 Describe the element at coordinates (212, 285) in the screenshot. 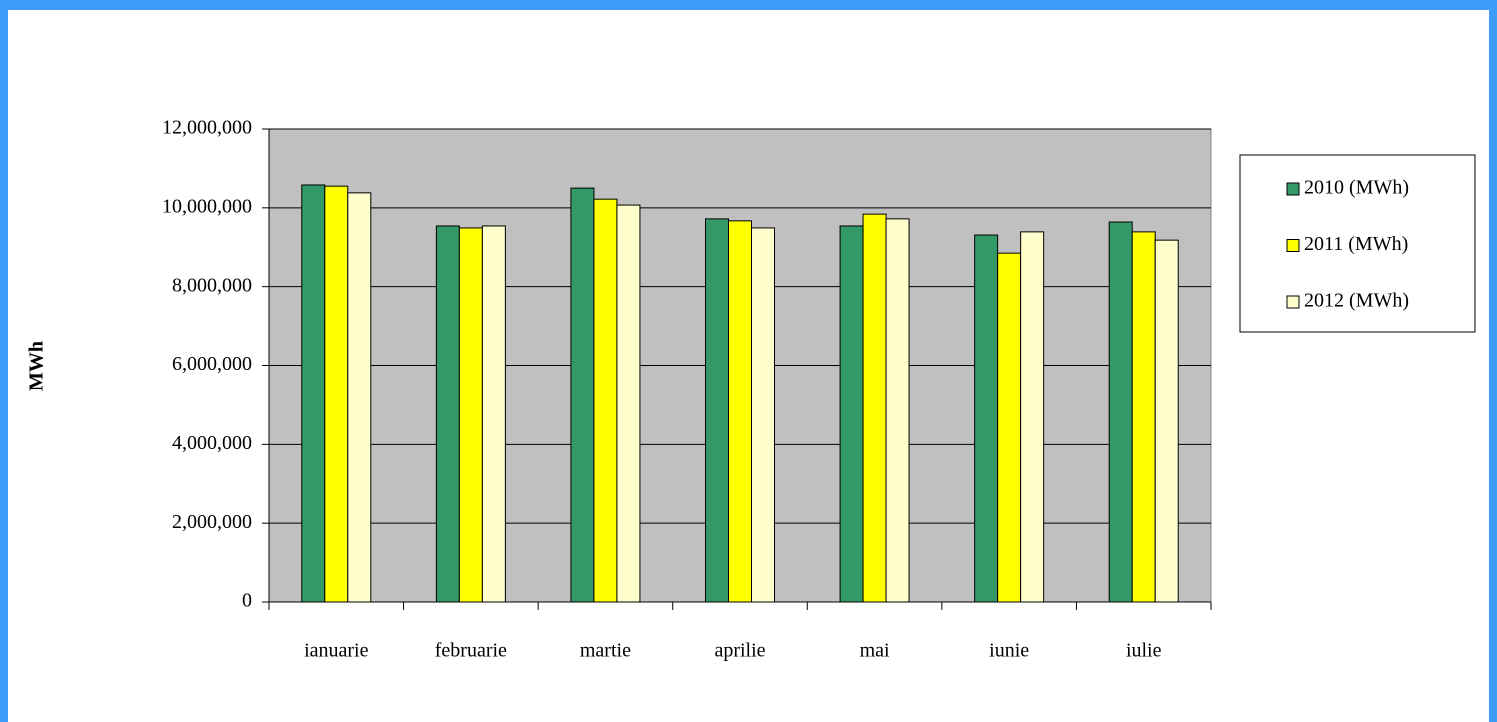

I see `y-tick-label: 8,000,000` at that location.